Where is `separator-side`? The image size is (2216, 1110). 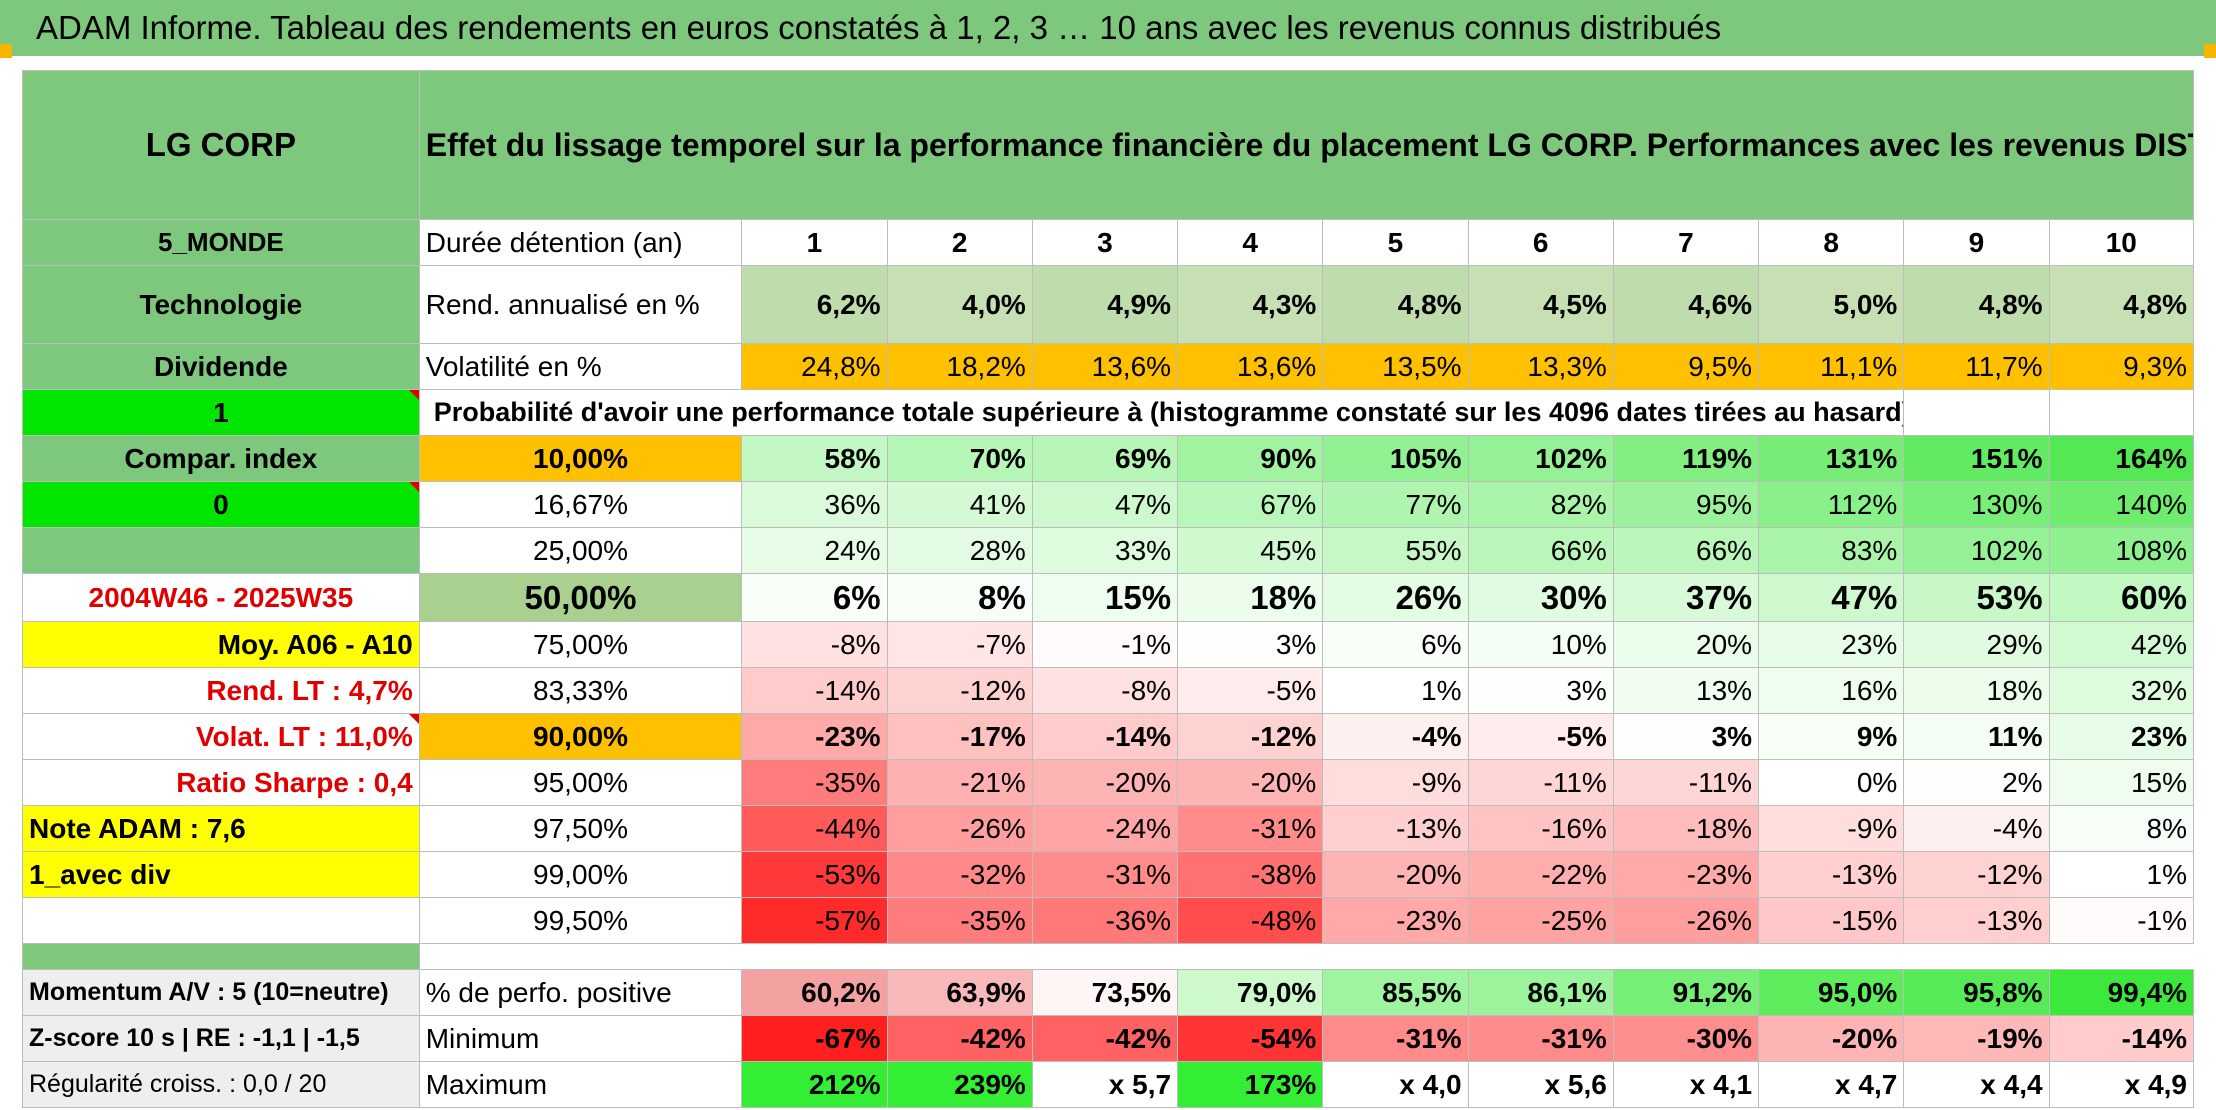
separator-side is located at coordinates (221, 956).